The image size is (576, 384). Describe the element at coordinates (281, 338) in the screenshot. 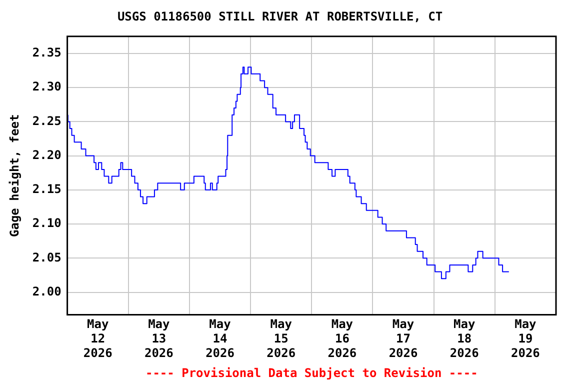

I see `x-tick-label: May 15 2026` at that location.